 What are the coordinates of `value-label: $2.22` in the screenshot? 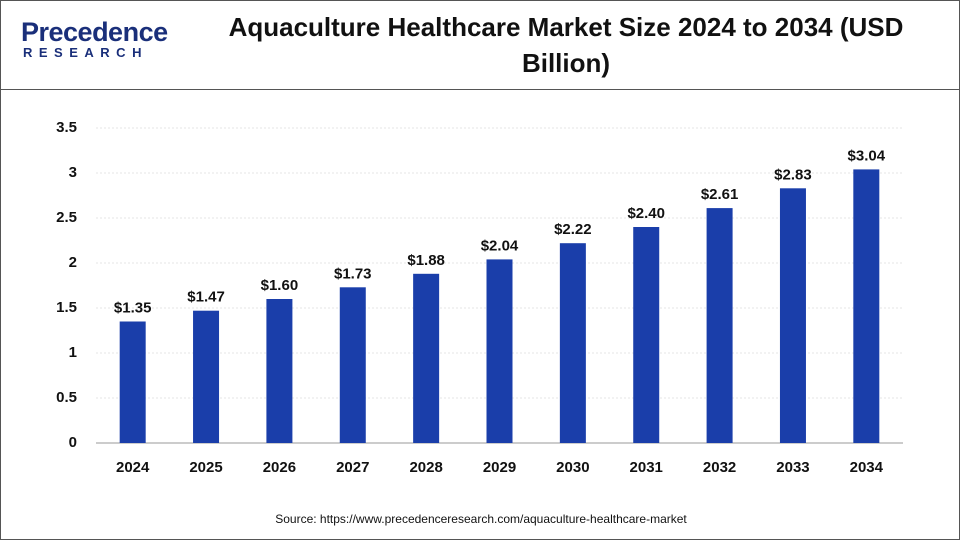 It's located at (573, 229).